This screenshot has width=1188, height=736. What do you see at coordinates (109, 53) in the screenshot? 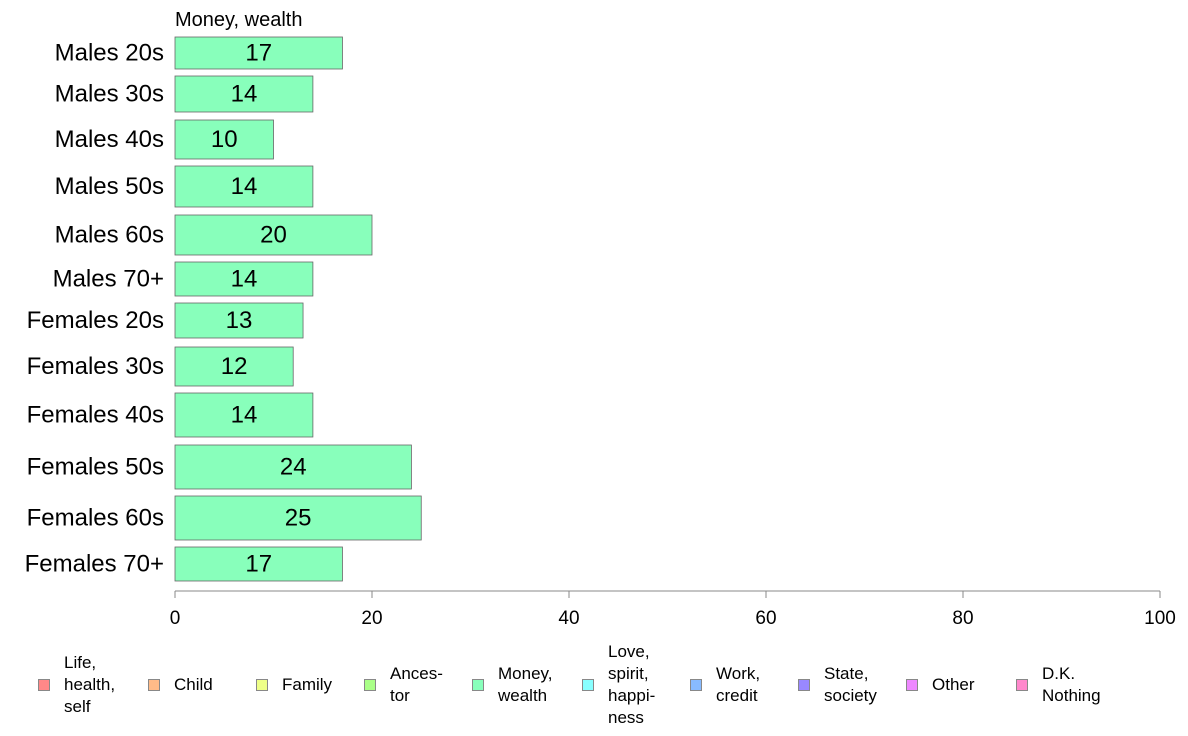
I see `category-label: Males 20s` at bounding box center [109, 53].